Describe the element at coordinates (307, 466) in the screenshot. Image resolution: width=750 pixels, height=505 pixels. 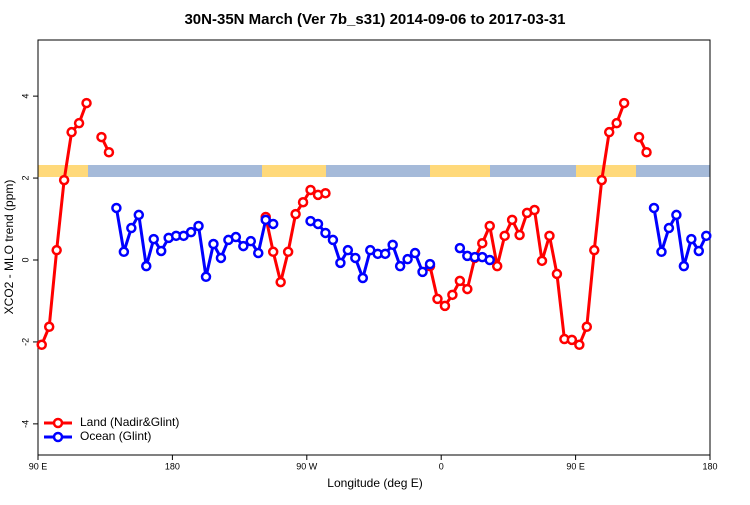
I see `x-tick-label: 90 W` at that location.